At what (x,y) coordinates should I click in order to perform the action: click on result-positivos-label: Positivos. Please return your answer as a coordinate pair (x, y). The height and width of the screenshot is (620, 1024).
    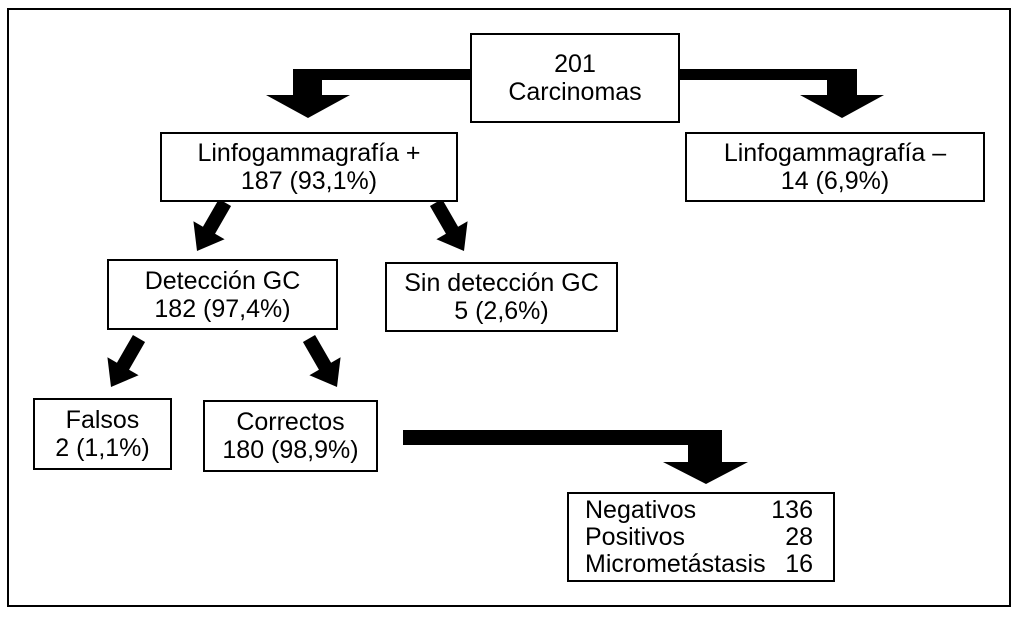
    Looking at the image, I should click on (635, 537).